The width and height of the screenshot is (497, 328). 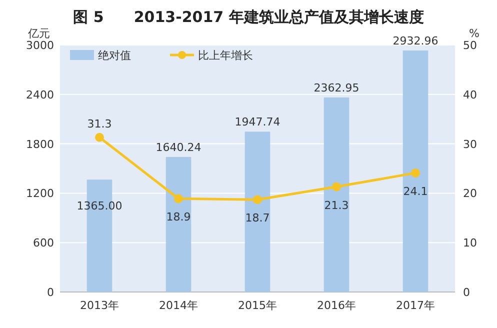 What do you see at coordinates (415, 191) in the screenshot?
I see `data-label: 24.1` at bounding box center [415, 191].